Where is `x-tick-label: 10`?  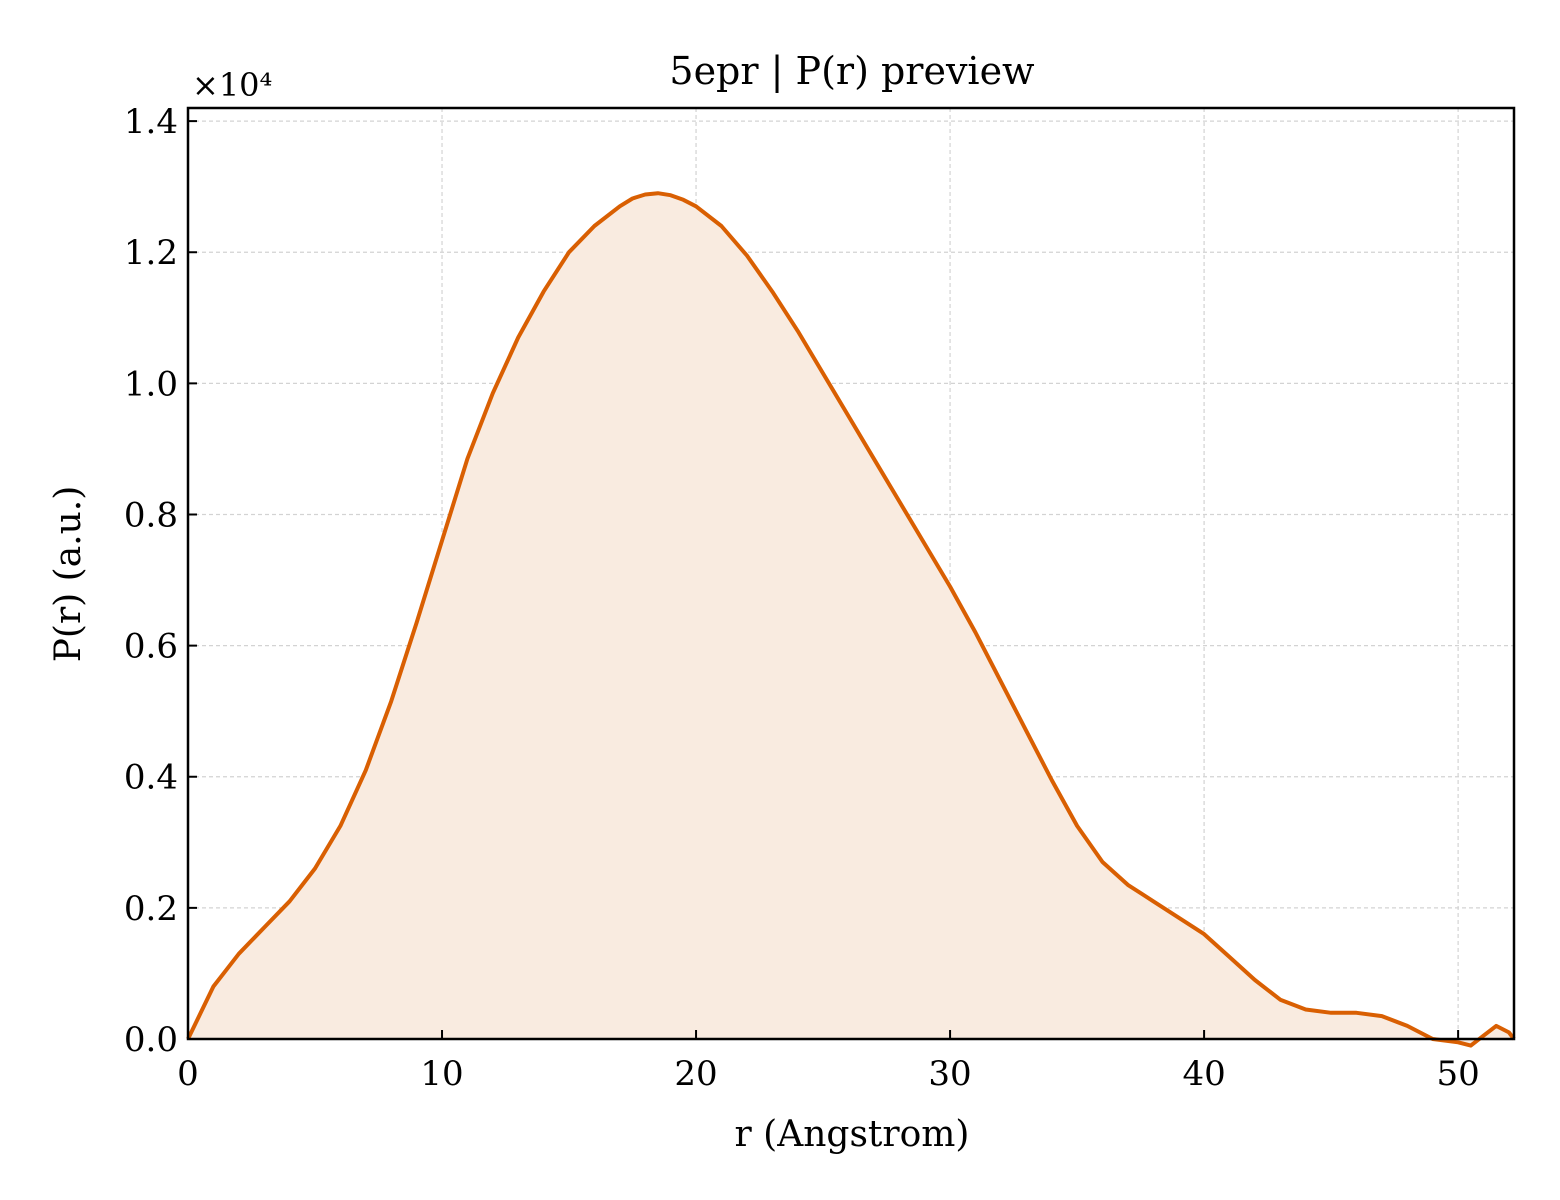
x-tick-label: 10 is located at coordinates (441, 1074).